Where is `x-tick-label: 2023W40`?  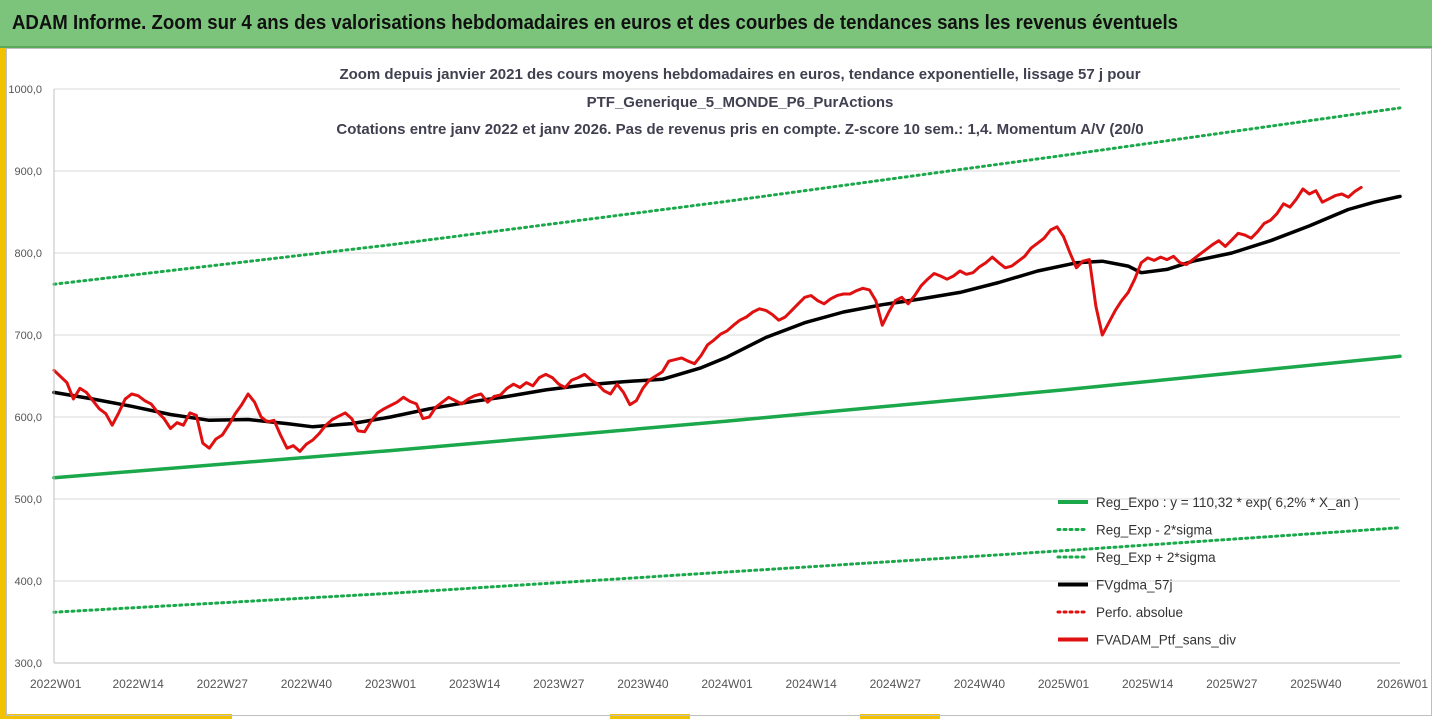
x-tick-label: 2023W40 is located at coordinates (643, 684).